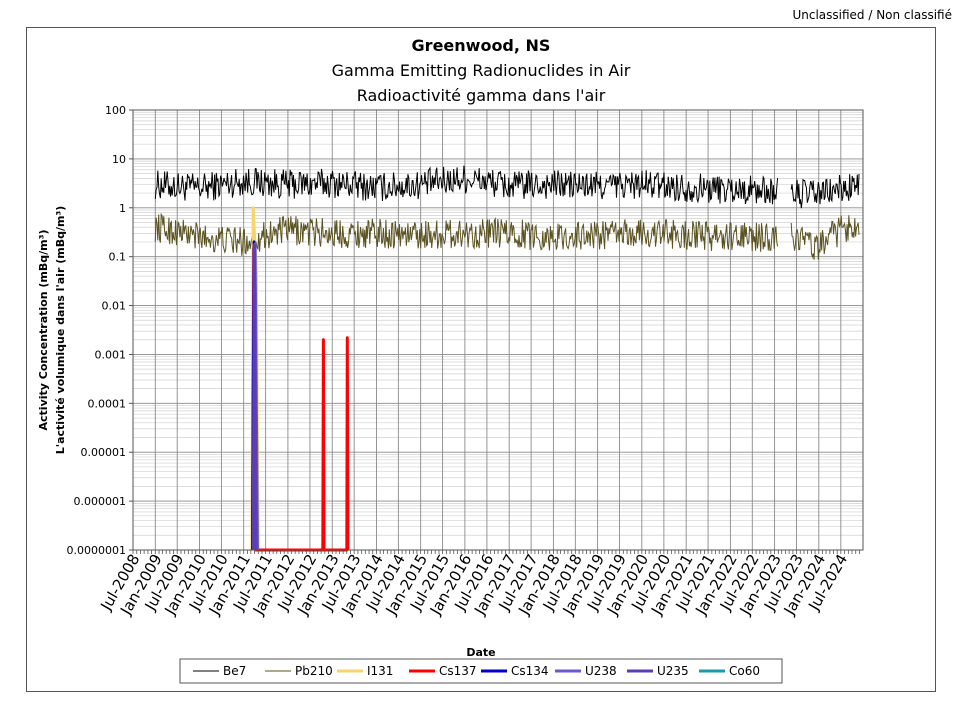 The image size is (960, 720). Describe the element at coordinates (122, 208) in the screenshot. I see `y-tick-label: 1` at that location.